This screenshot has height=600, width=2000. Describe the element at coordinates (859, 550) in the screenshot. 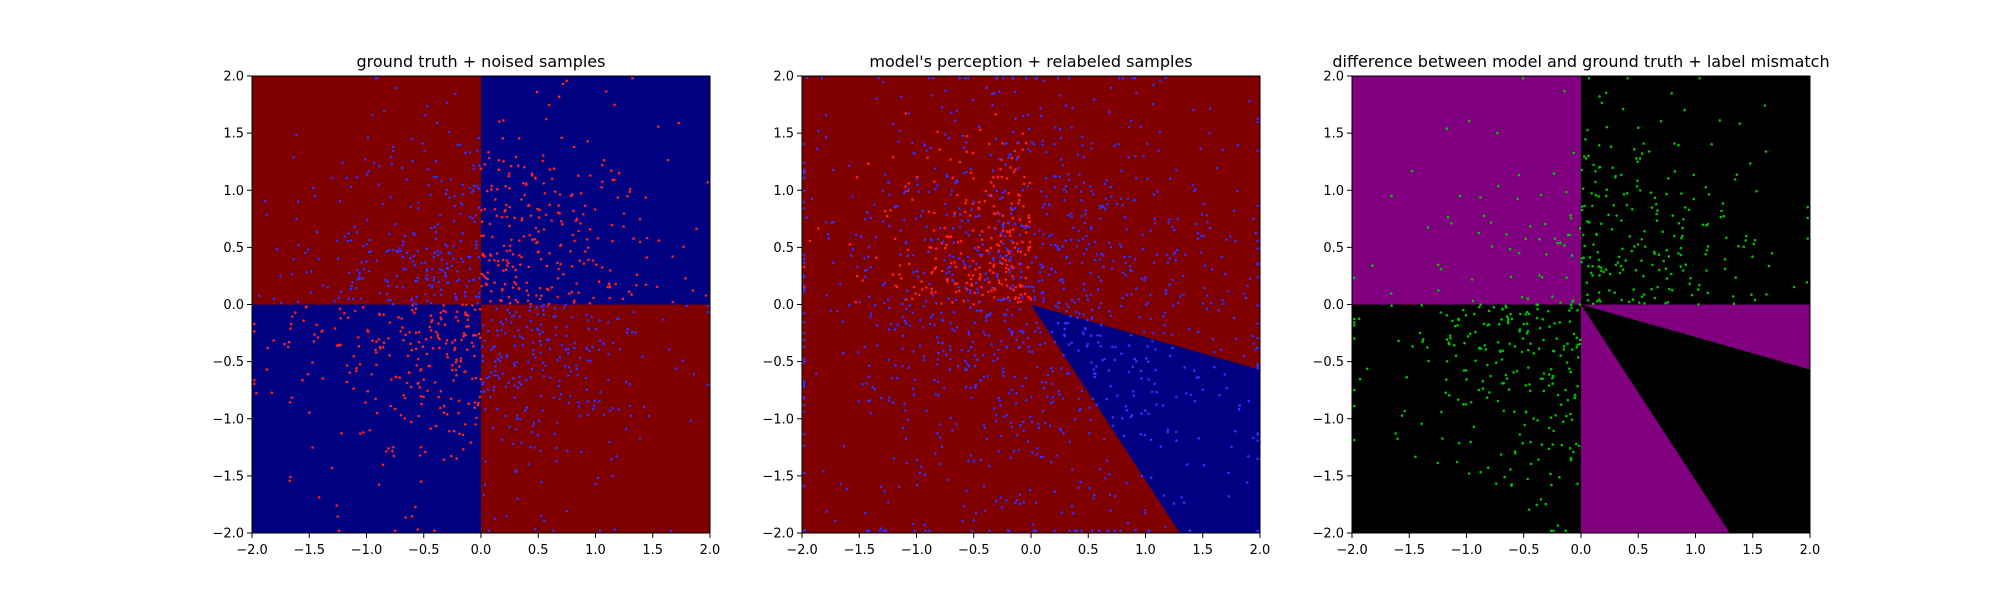

I see `x-tick-label: −1.5` at that location.